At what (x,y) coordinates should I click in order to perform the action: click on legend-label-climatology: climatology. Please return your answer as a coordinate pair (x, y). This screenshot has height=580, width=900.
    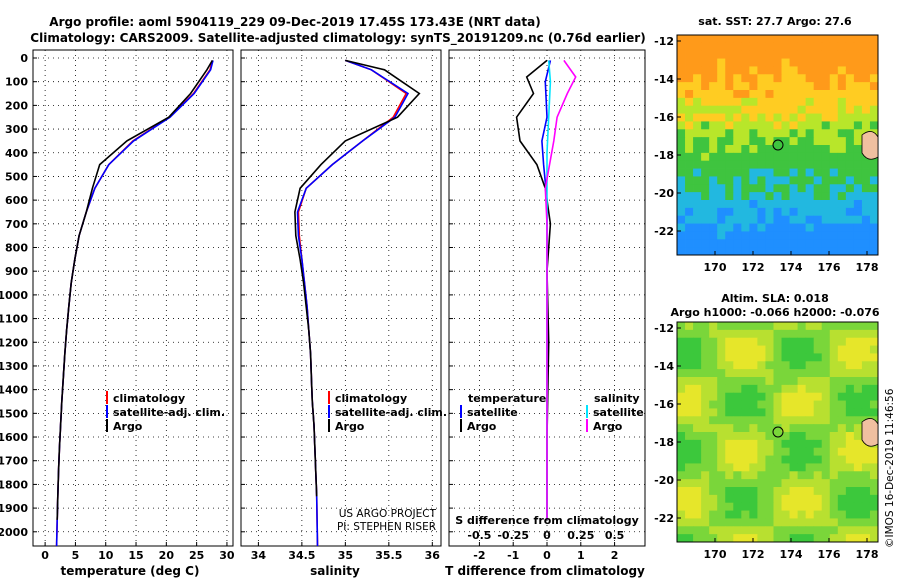
    Looking at the image, I should click on (371, 398).